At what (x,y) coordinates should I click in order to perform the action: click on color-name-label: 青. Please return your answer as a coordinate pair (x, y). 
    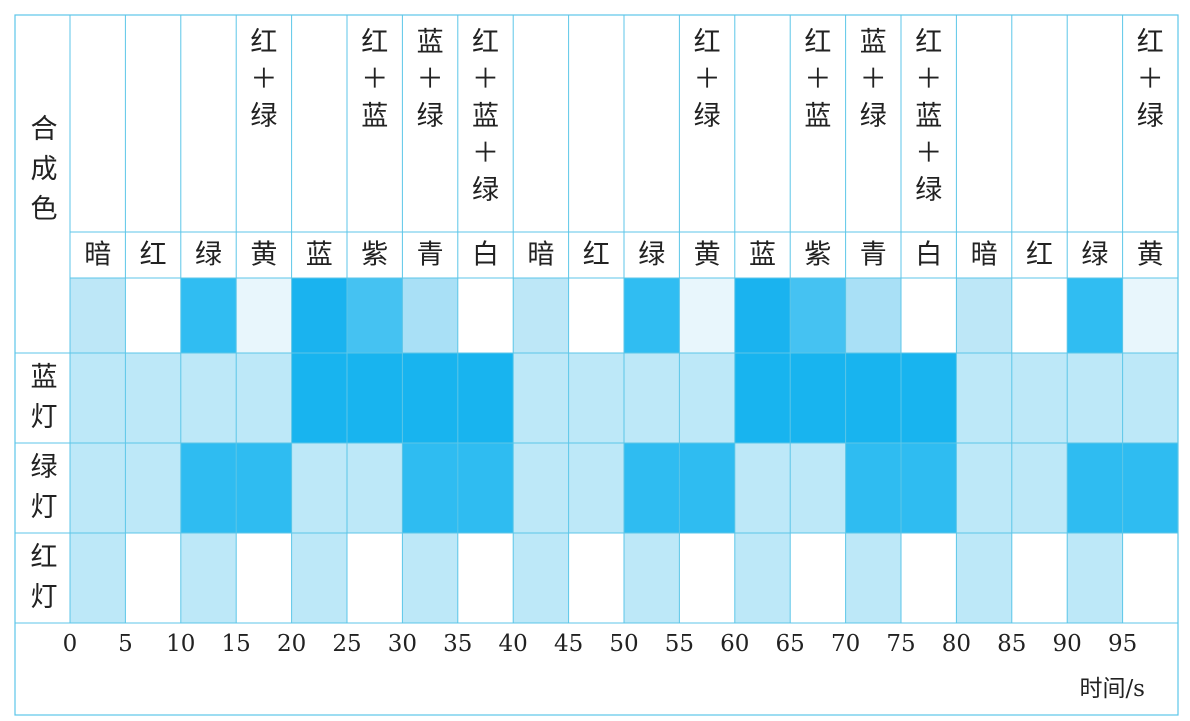
    Looking at the image, I should click on (873, 255).